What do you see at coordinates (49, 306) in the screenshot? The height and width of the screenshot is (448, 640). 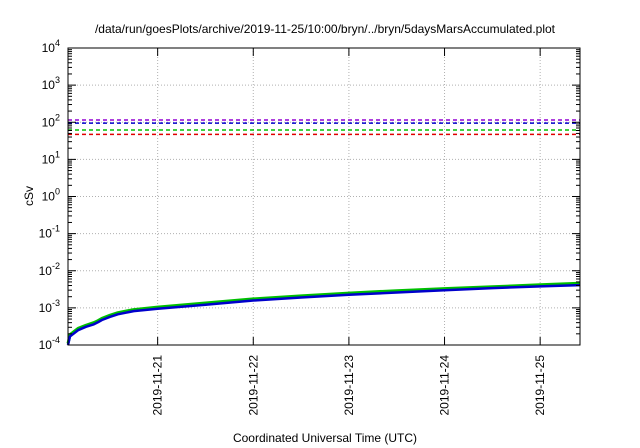 I see `y-tick-label: 10⁻³` at bounding box center [49, 306].